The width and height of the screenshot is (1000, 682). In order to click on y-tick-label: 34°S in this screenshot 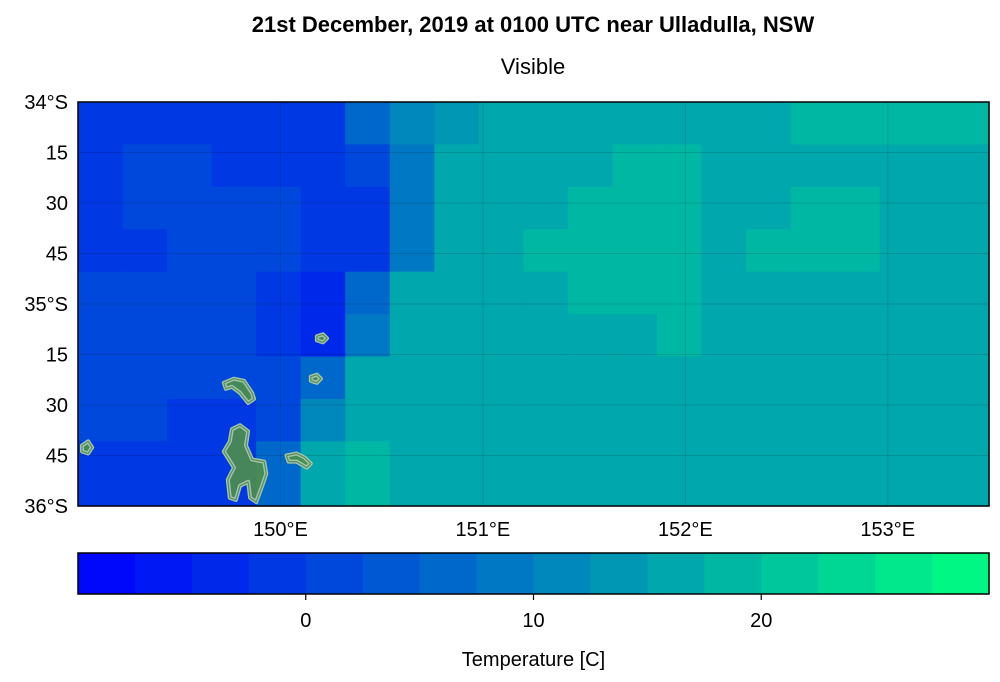, I will do `click(46, 103)`.